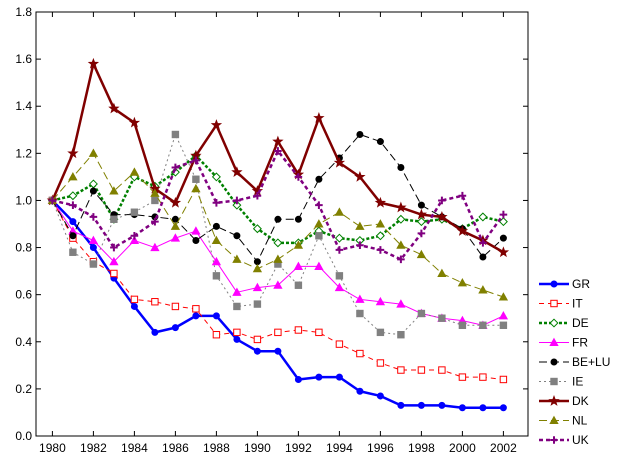 This screenshot has height=473, width=624. I want to click on legend-marker-it, so click(554, 303).